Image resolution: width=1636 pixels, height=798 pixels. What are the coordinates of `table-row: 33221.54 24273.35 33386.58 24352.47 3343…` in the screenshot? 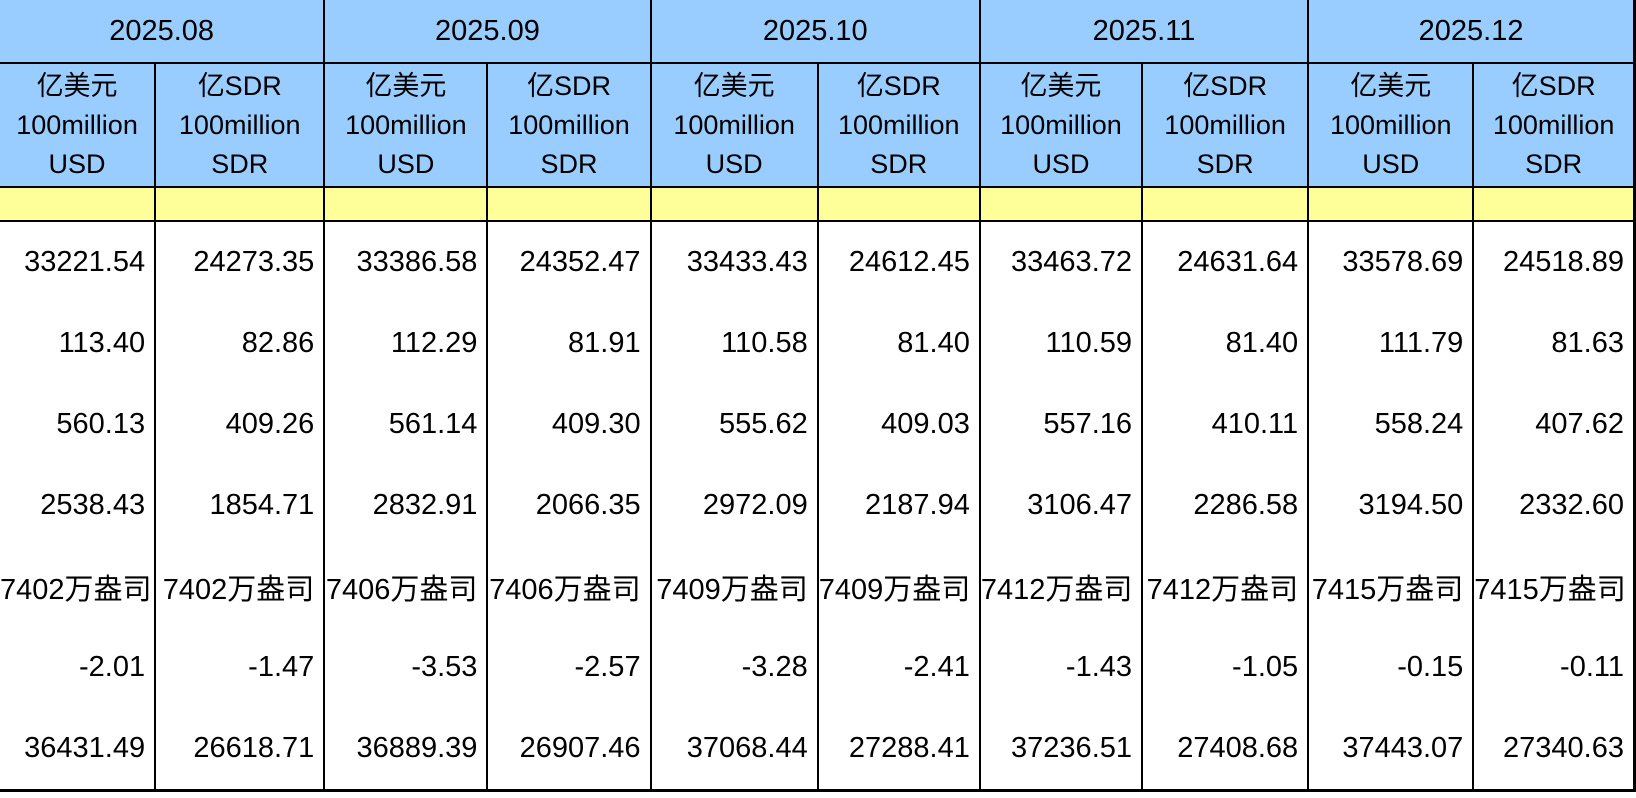 It's located at (818, 262).